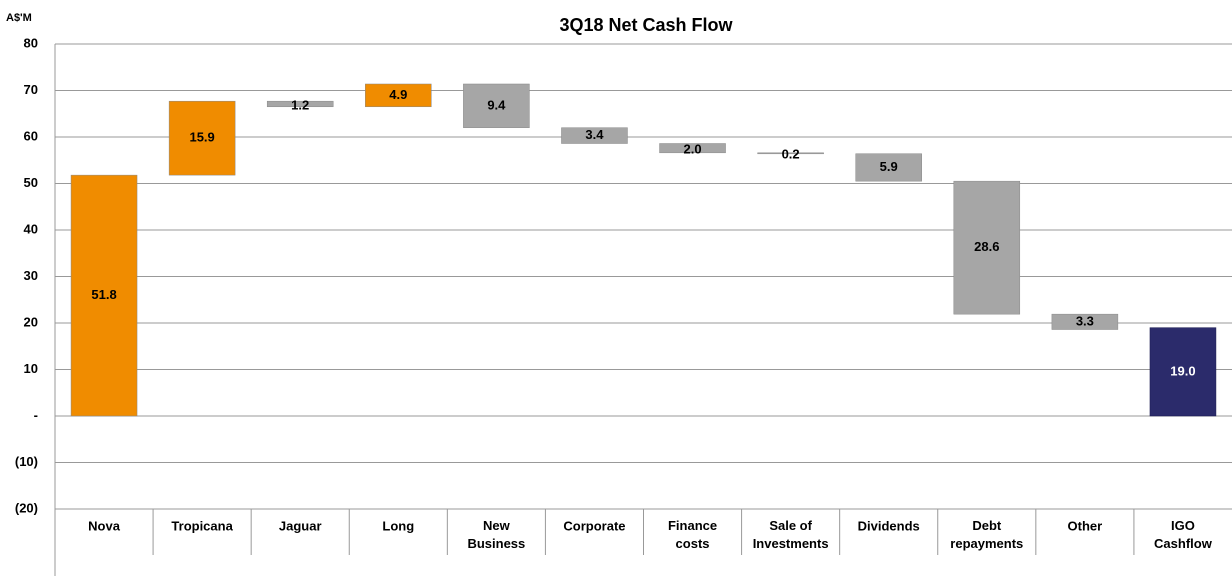 This screenshot has width=1232, height=581. I want to click on y-tick-label: -, so click(36, 414).